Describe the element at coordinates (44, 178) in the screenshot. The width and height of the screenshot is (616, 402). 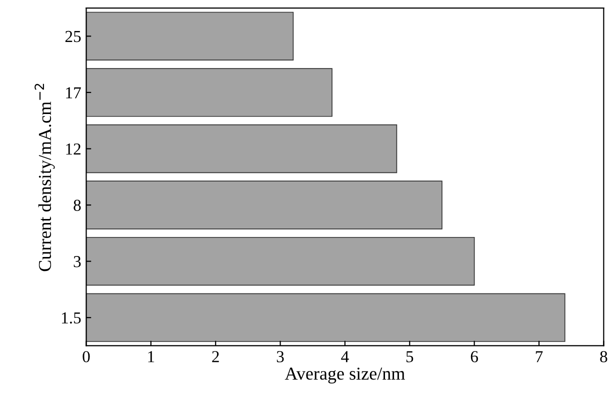
I see `y-axis-title: Current density/mA.cm$^{−2}$` at that location.